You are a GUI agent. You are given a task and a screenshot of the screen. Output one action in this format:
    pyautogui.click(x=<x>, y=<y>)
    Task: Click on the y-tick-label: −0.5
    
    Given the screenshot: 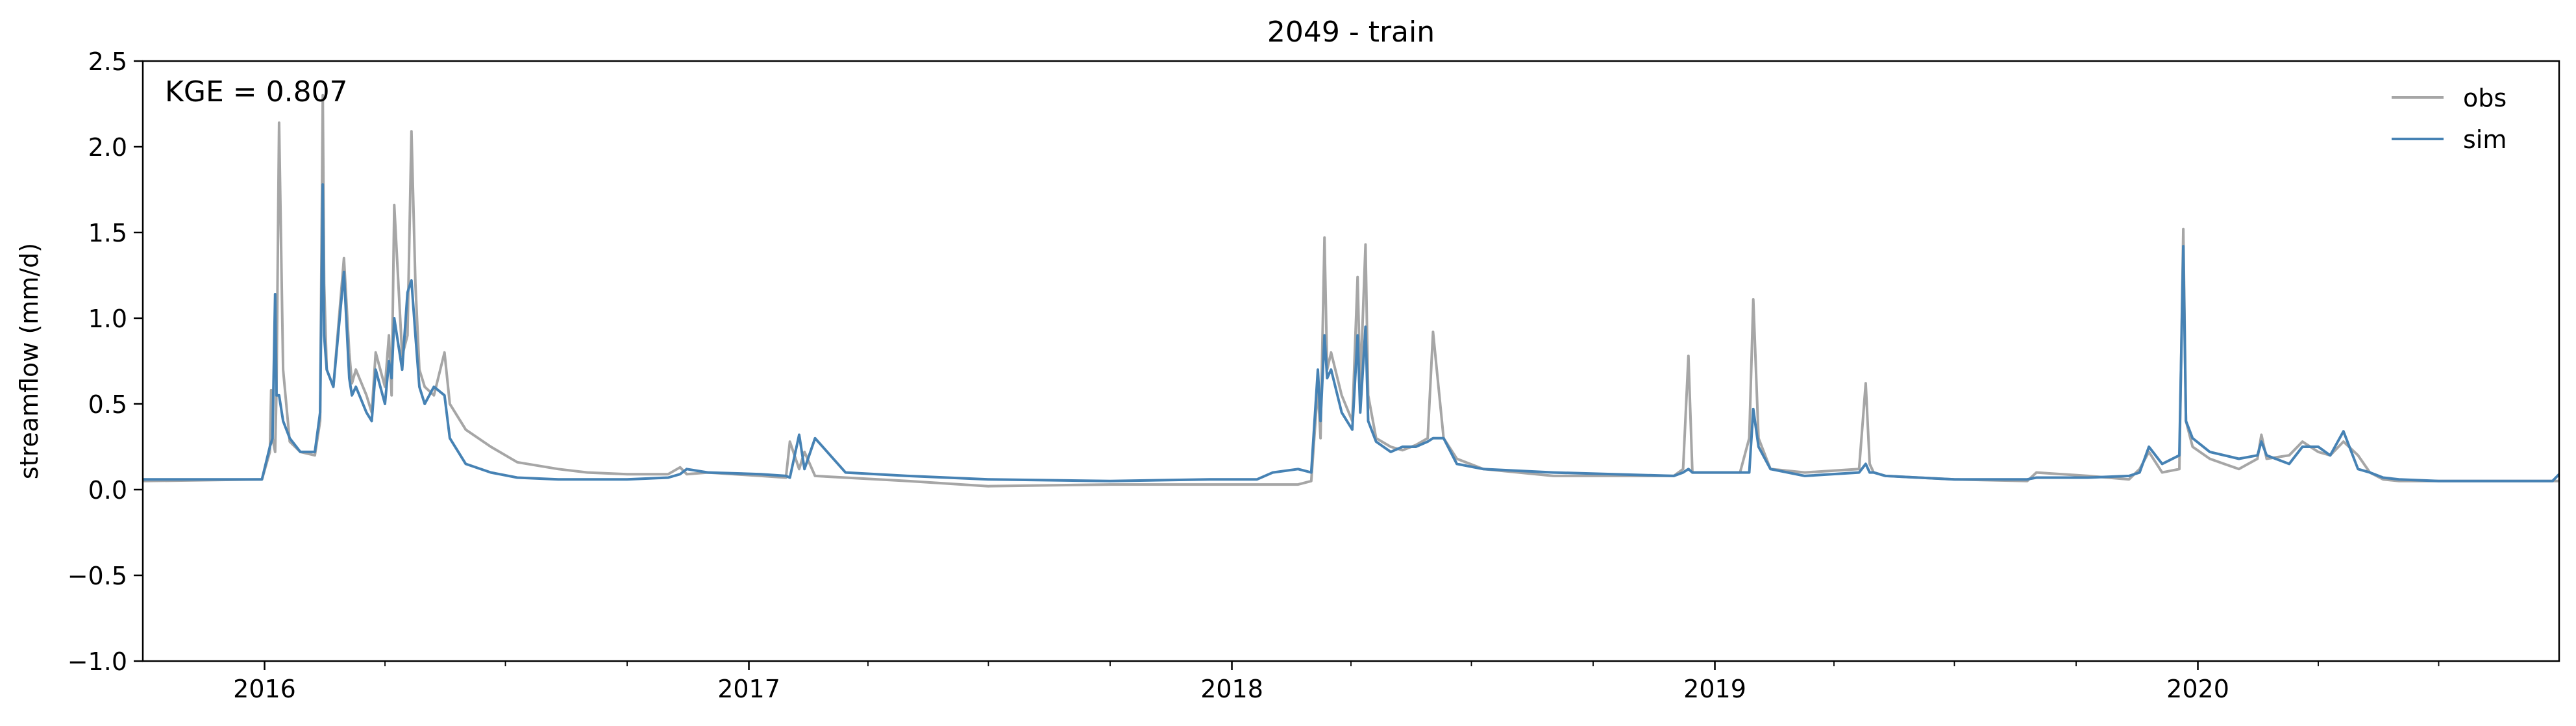 What is the action you would take?
    pyautogui.click(x=97, y=576)
    